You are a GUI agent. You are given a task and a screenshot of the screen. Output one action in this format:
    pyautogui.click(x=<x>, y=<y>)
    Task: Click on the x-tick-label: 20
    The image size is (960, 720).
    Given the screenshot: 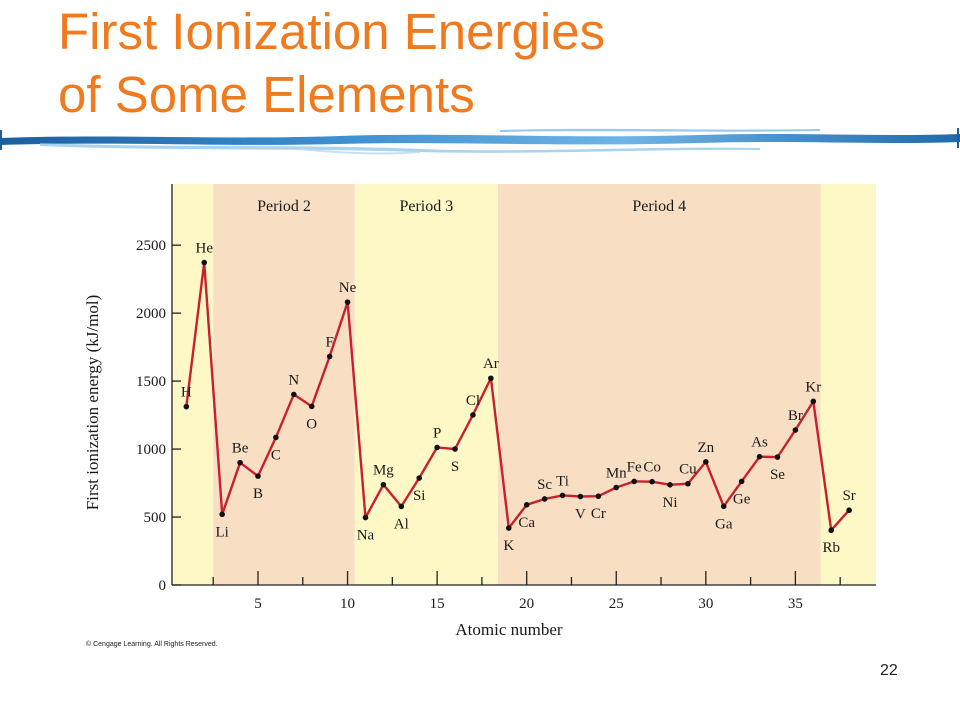 What is the action you would take?
    pyautogui.click(x=526, y=604)
    